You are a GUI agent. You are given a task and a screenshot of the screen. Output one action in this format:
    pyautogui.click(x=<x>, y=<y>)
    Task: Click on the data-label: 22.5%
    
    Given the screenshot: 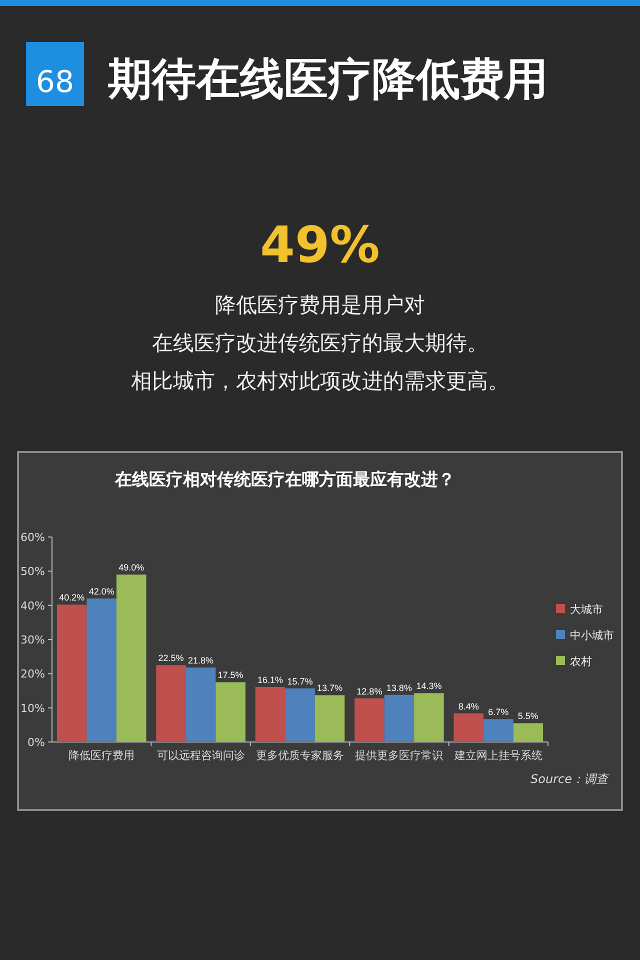 What is the action you would take?
    pyautogui.click(x=171, y=658)
    